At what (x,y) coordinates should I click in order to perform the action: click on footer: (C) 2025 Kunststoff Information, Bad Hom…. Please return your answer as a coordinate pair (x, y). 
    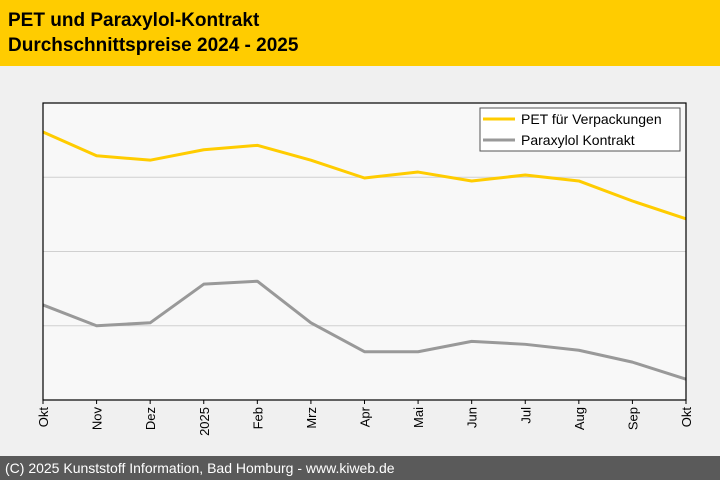
    Looking at the image, I should click on (360, 468).